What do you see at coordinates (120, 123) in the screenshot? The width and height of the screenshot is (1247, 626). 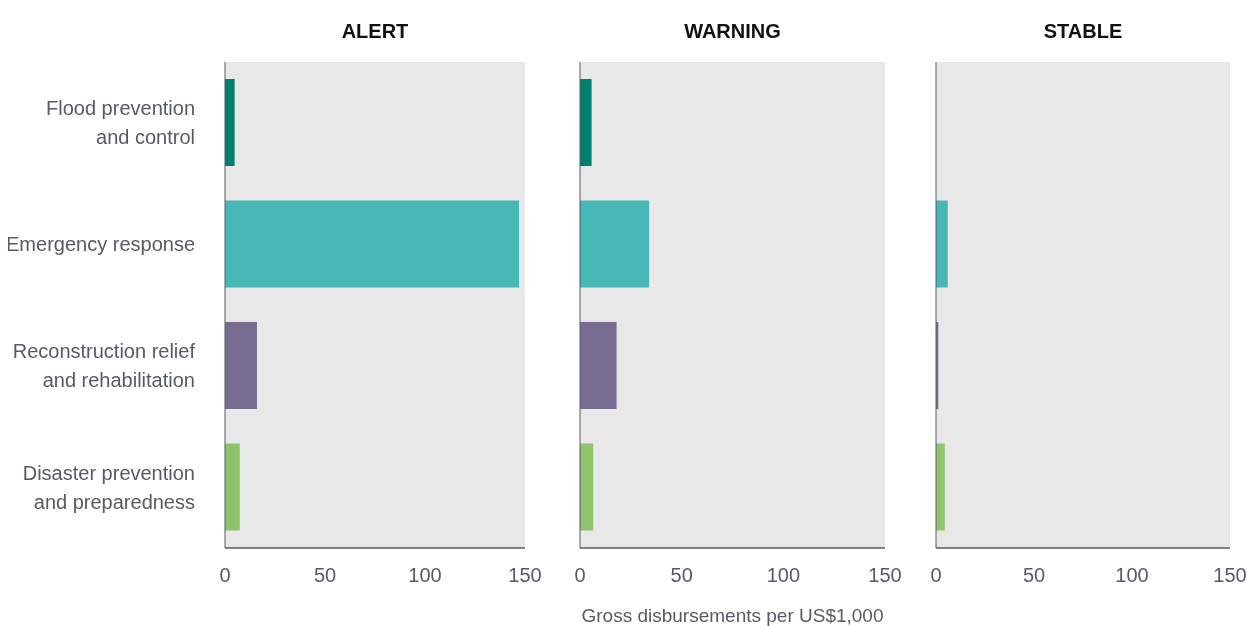 I see `y-tick-label: Flood prevention and control` at bounding box center [120, 123].